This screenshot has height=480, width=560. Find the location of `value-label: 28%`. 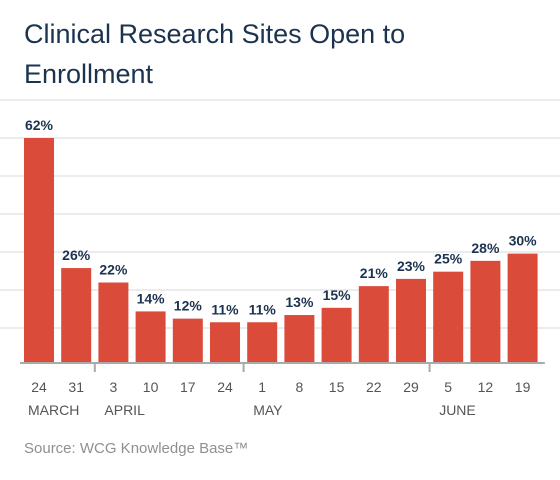

value-label: 28% is located at coordinates (485, 248).